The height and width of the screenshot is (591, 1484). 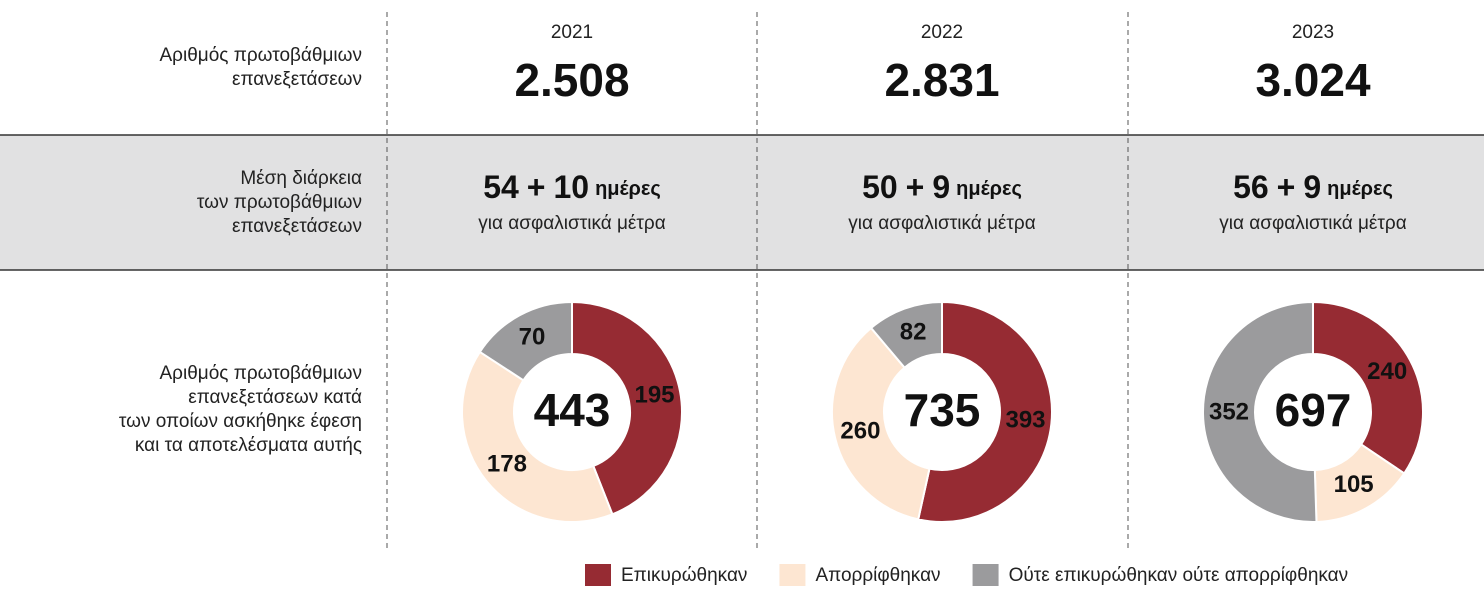 What do you see at coordinates (942, 32) in the screenshot?
I see `year: 2022` at bounding box center [942, 32].